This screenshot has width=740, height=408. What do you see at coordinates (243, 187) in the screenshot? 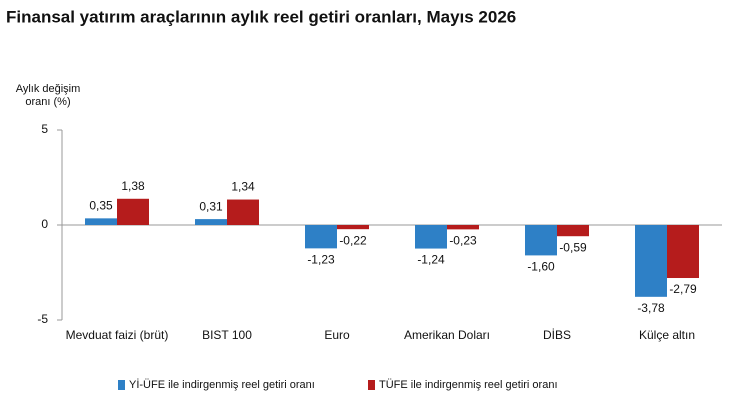
I see `value-label: 1,34` at bounding box center [243, 187].